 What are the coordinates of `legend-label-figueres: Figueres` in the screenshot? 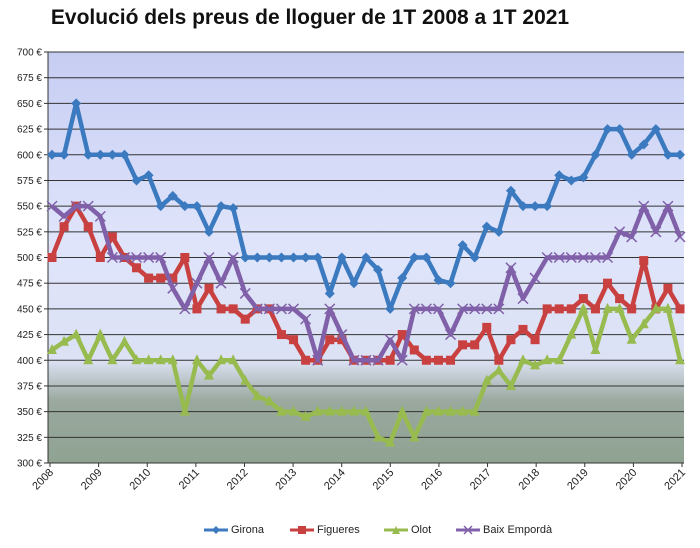 It's located at (338, 530).